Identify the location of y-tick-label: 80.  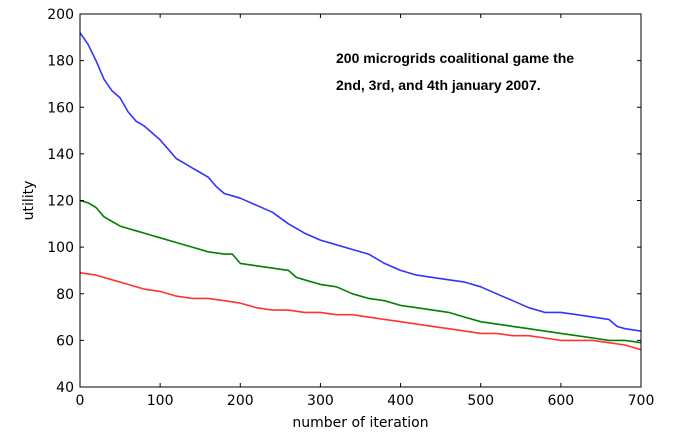
(65, 295).